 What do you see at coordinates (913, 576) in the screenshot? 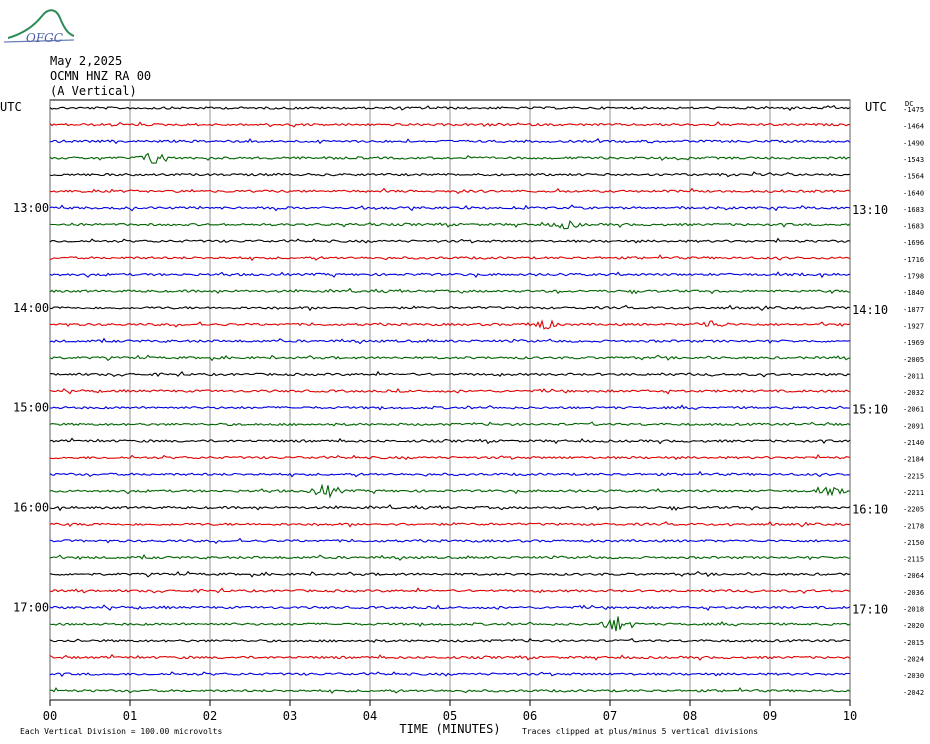
I see `dc-offset-label: -2064` at bounding box center [913, 576].